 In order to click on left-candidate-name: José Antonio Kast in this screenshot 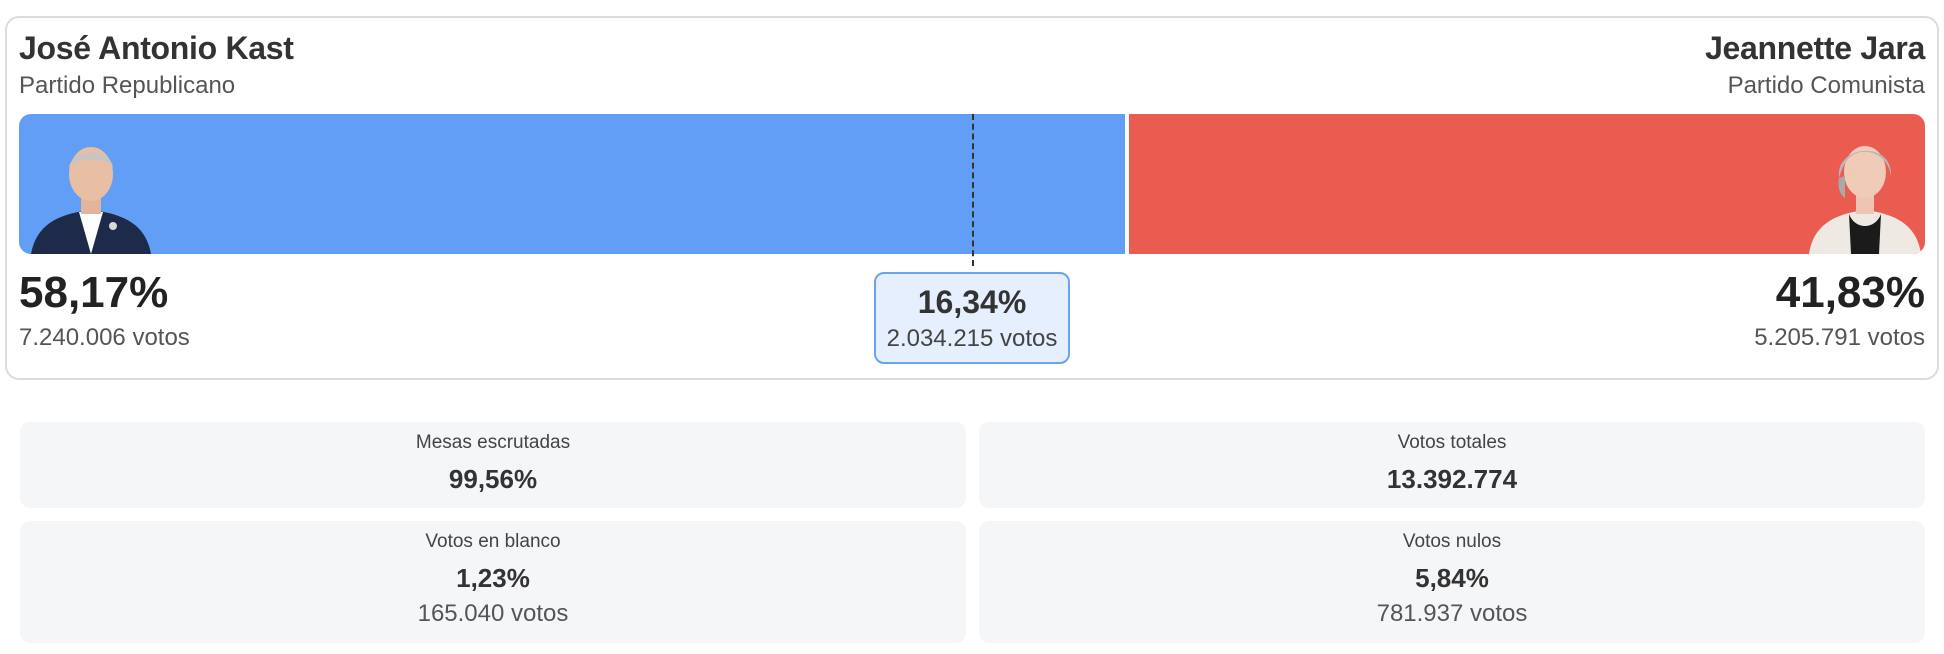, I will do `click(156, 48)`.